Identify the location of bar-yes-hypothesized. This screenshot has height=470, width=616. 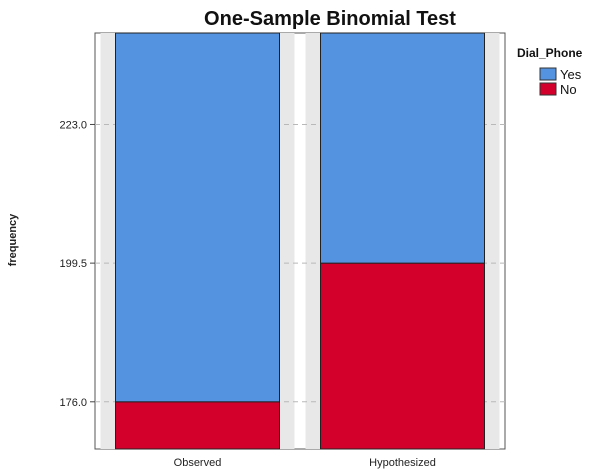
(402, 148).